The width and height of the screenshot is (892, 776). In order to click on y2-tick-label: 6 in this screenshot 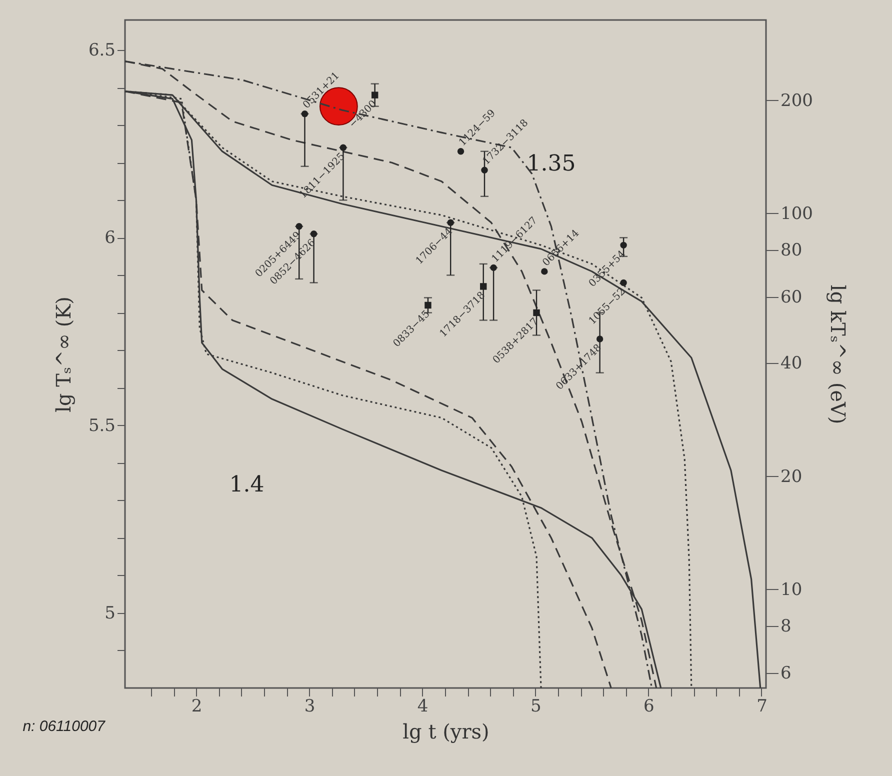, I will do `click(786, 673)`.